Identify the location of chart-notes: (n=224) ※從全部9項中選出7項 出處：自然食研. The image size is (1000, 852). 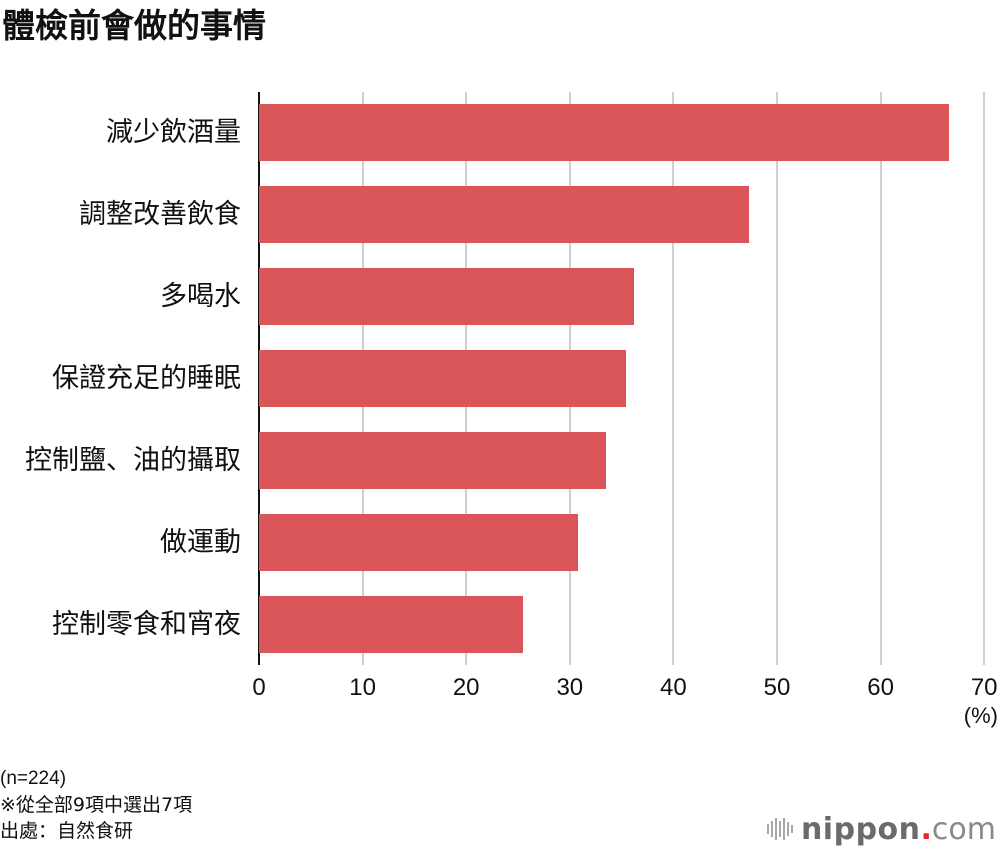
(96, 805).